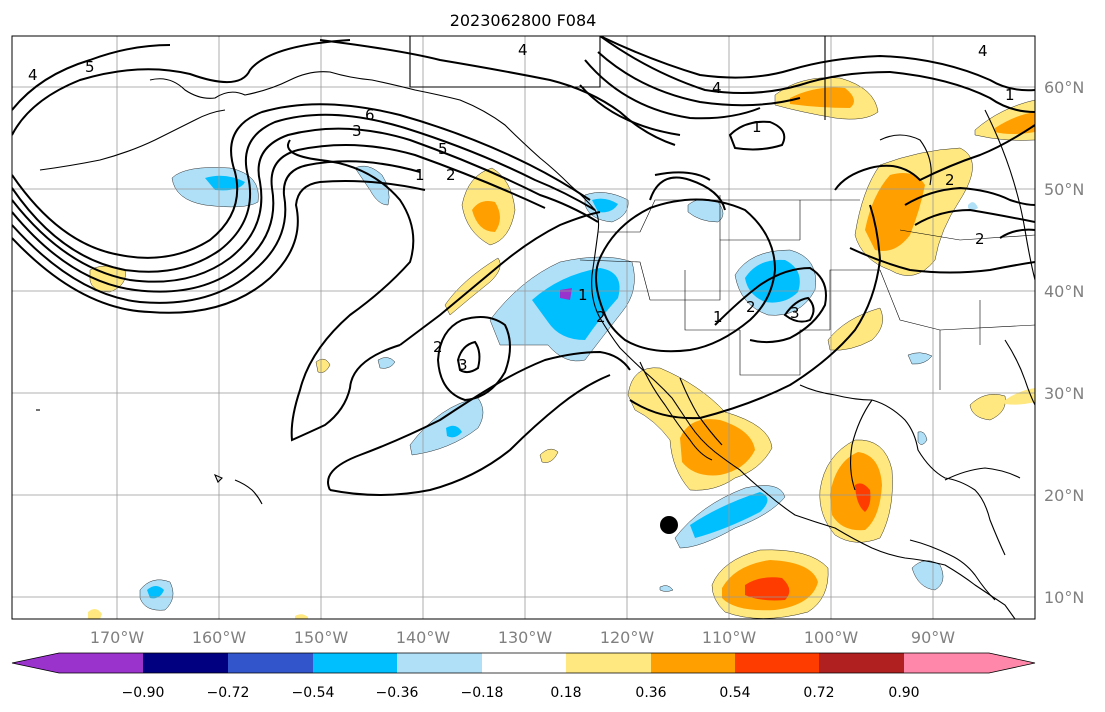 The image size is (1105, 712). What do you see at coordinates (523, 20) in the screenshot?
I see `map-title: 2023062800 F084` at bounding box center [523, 20].